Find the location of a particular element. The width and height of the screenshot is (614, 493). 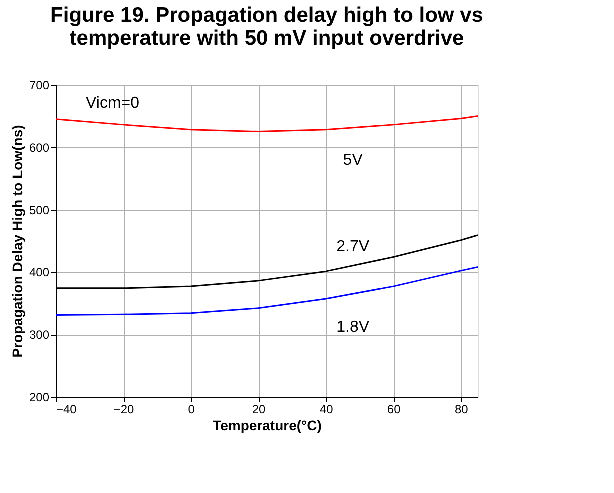

x-tick-label: 40 is located at coordinates (327, 409).